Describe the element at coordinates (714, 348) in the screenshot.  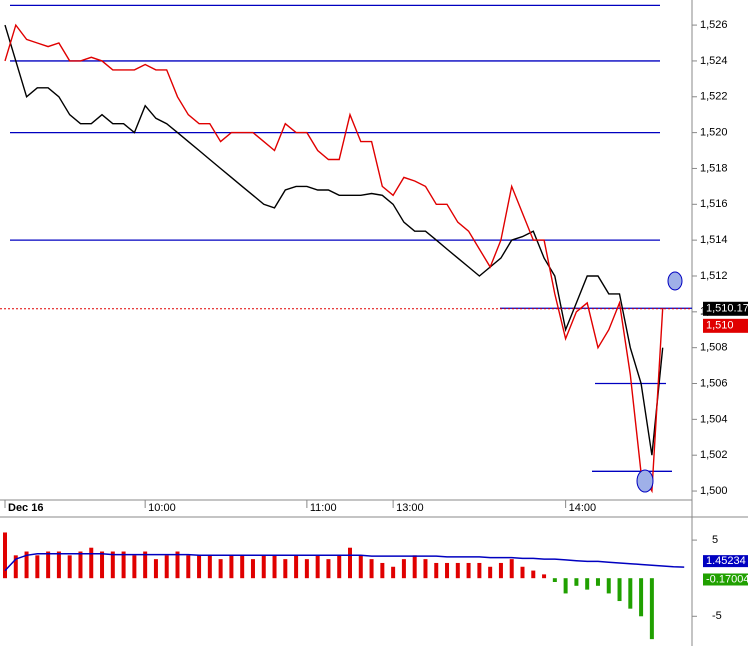
I see `y-tick-label: 1,508` at that location.